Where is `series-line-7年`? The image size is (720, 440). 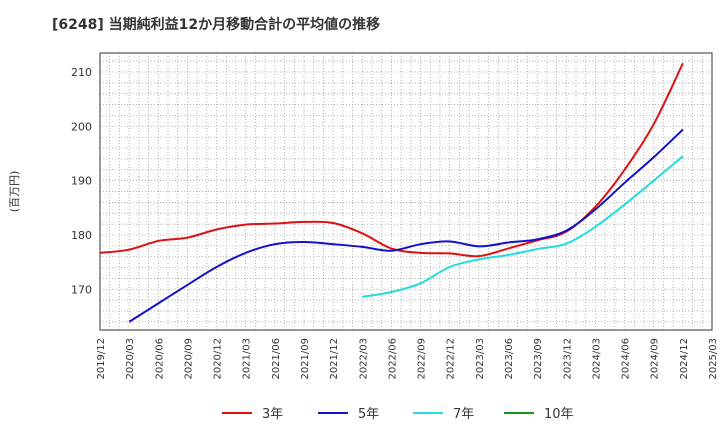
series-line-7年 is located at coordinates (523, 226).